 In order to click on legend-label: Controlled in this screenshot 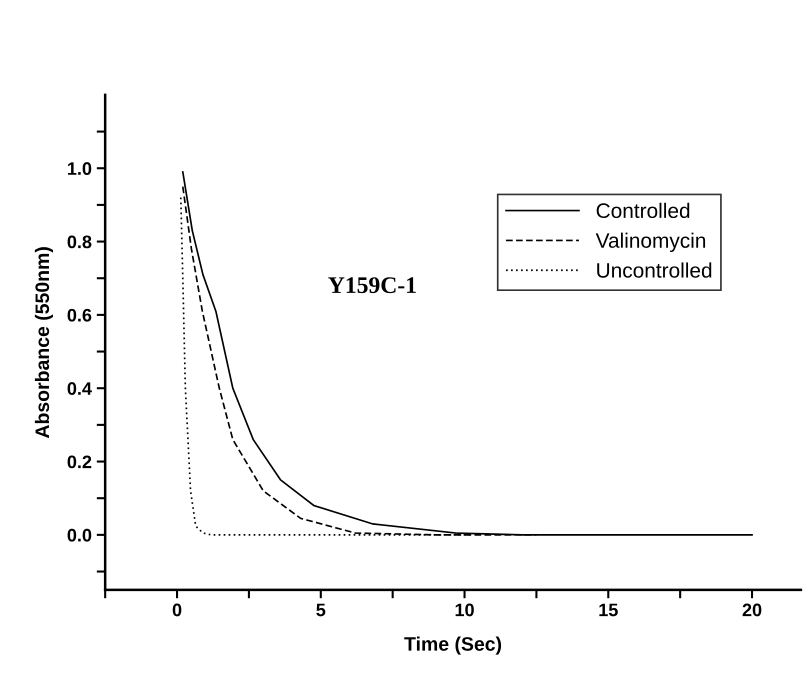, I will do `click(643, 210)`.